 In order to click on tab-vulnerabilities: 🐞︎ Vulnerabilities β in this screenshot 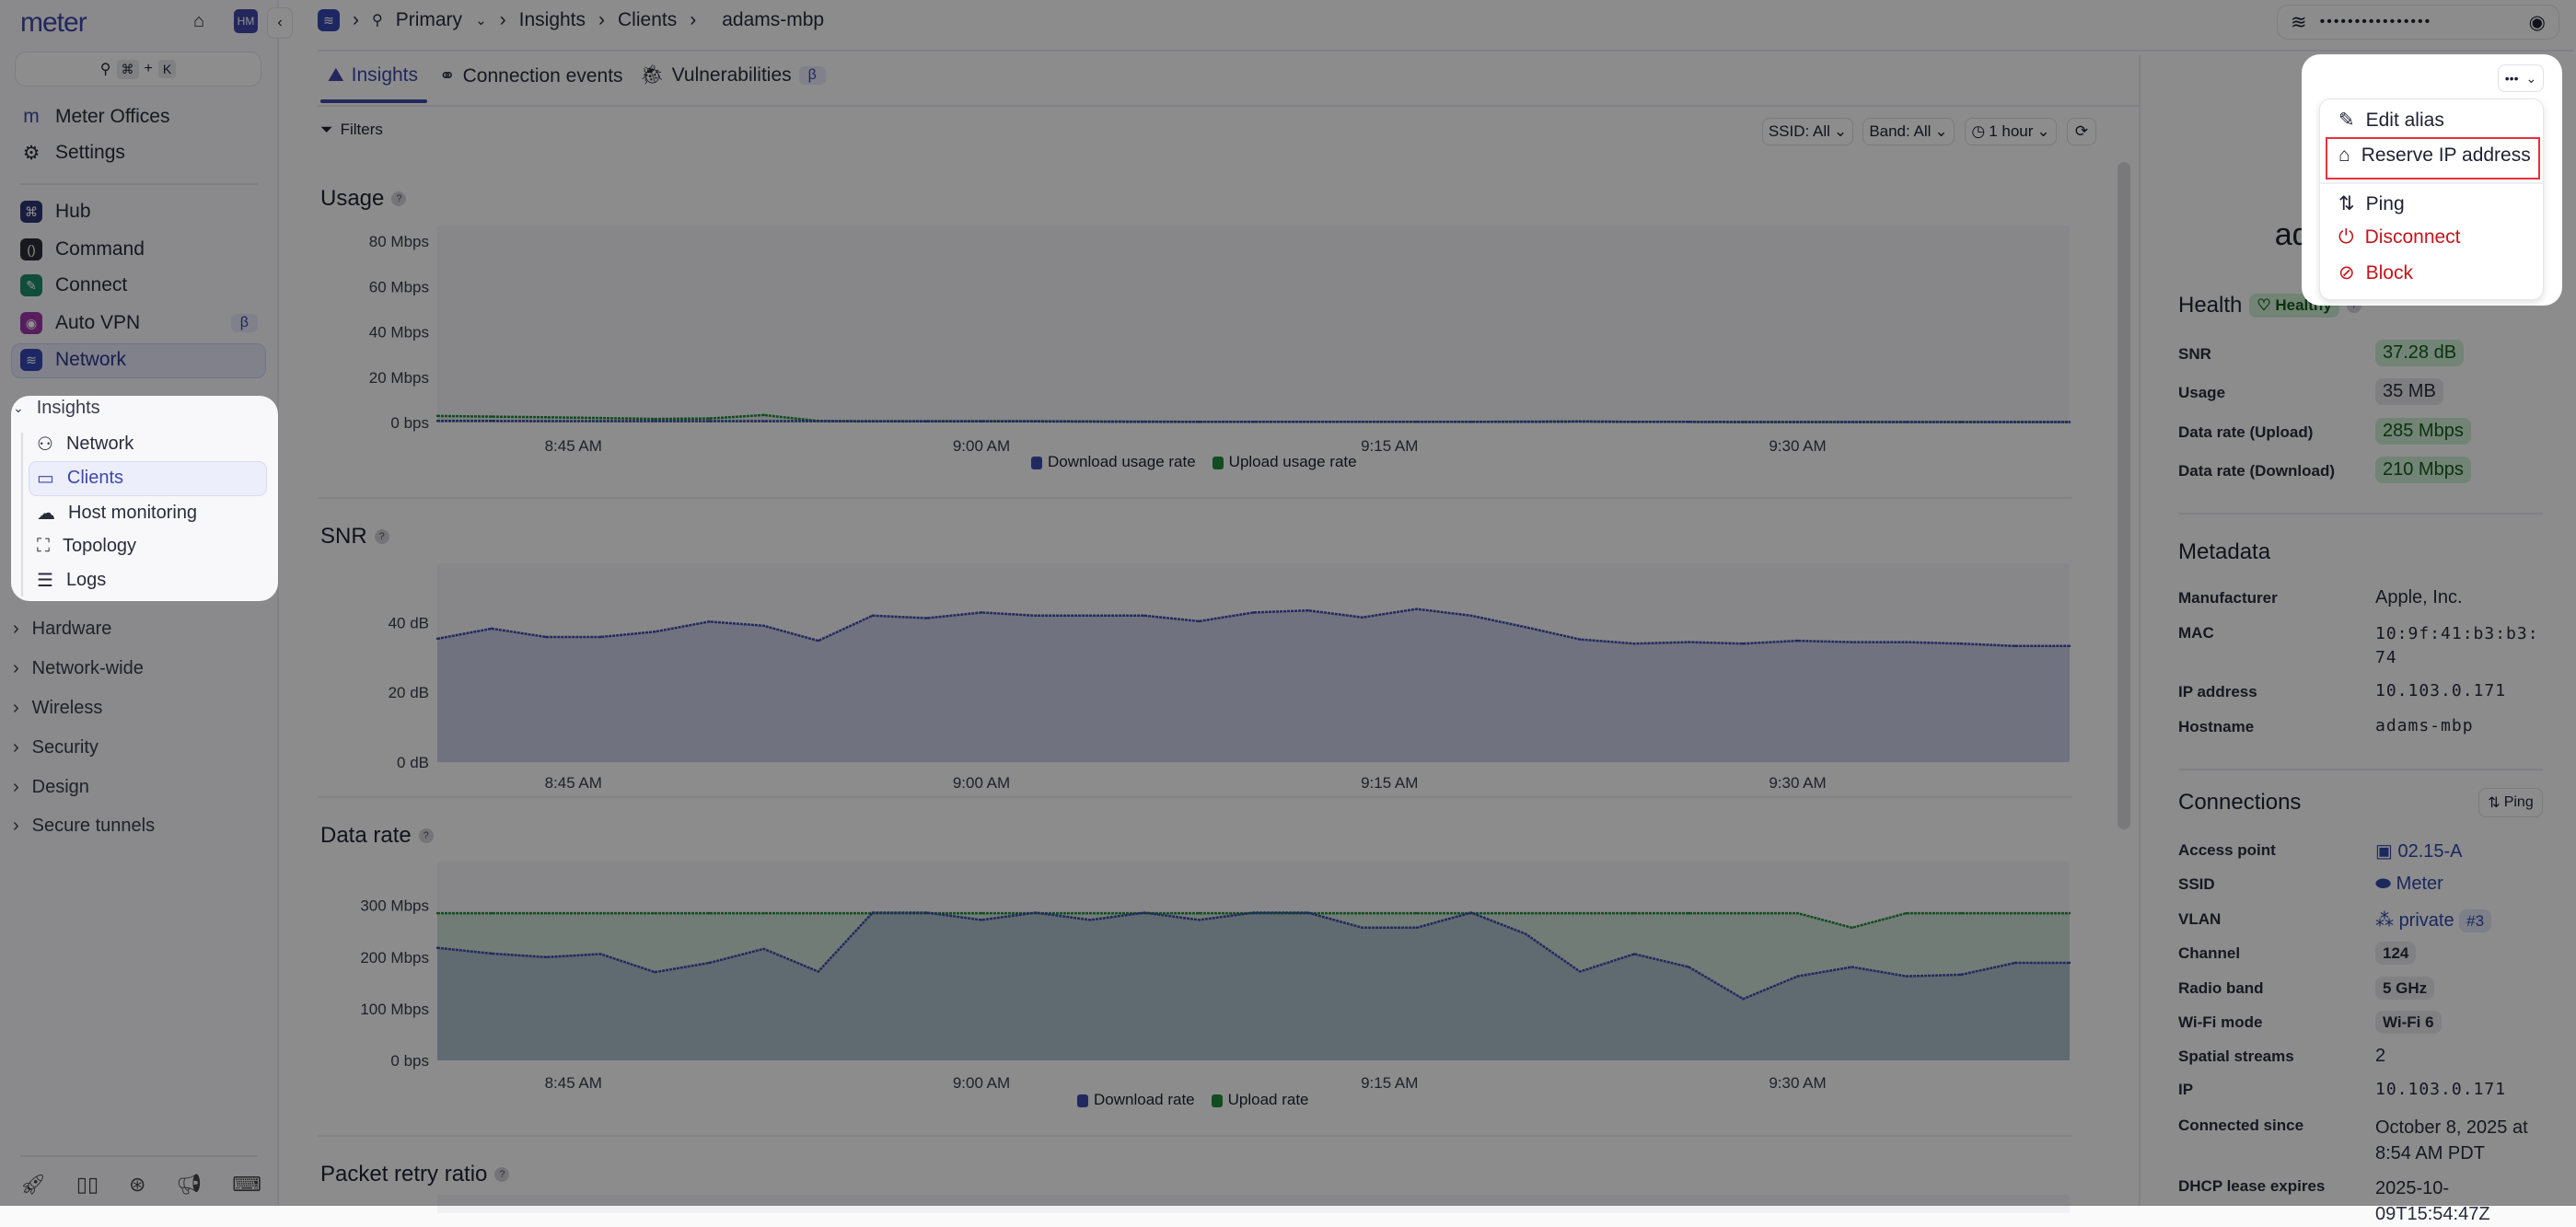, I will do `click(733, 75)`.